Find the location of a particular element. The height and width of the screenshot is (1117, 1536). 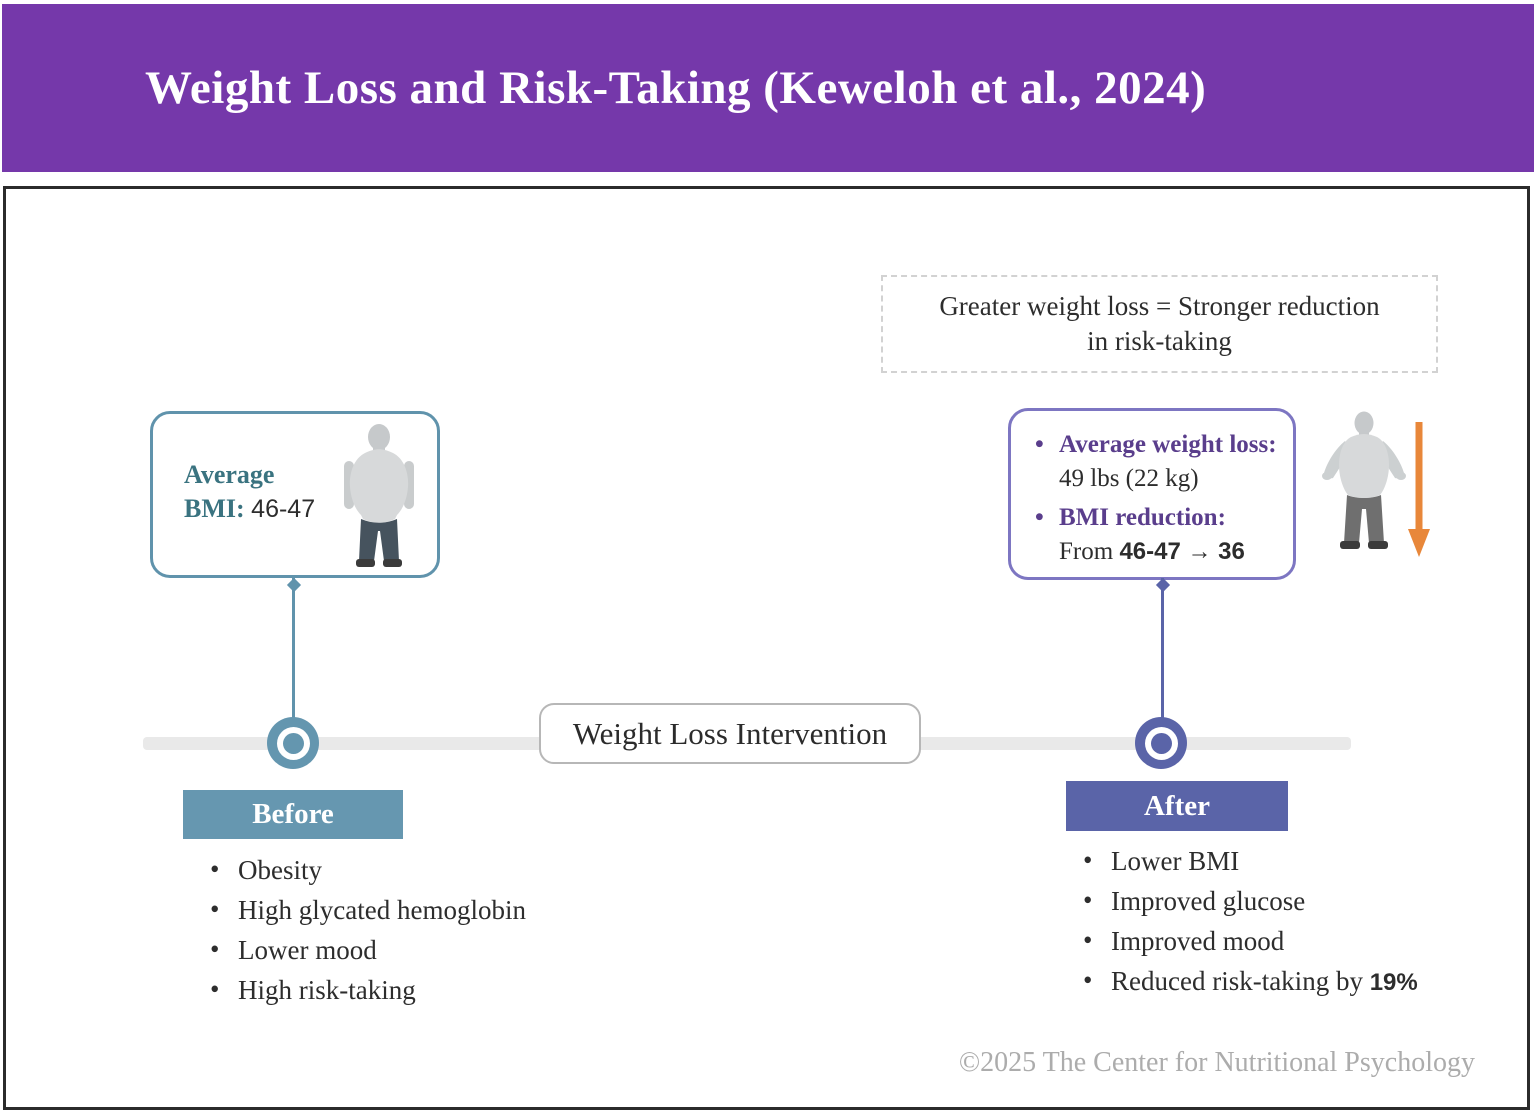

after-card-weight-loss-value: 49 lbs (22 kg) is located at coordinates (1129, 478).